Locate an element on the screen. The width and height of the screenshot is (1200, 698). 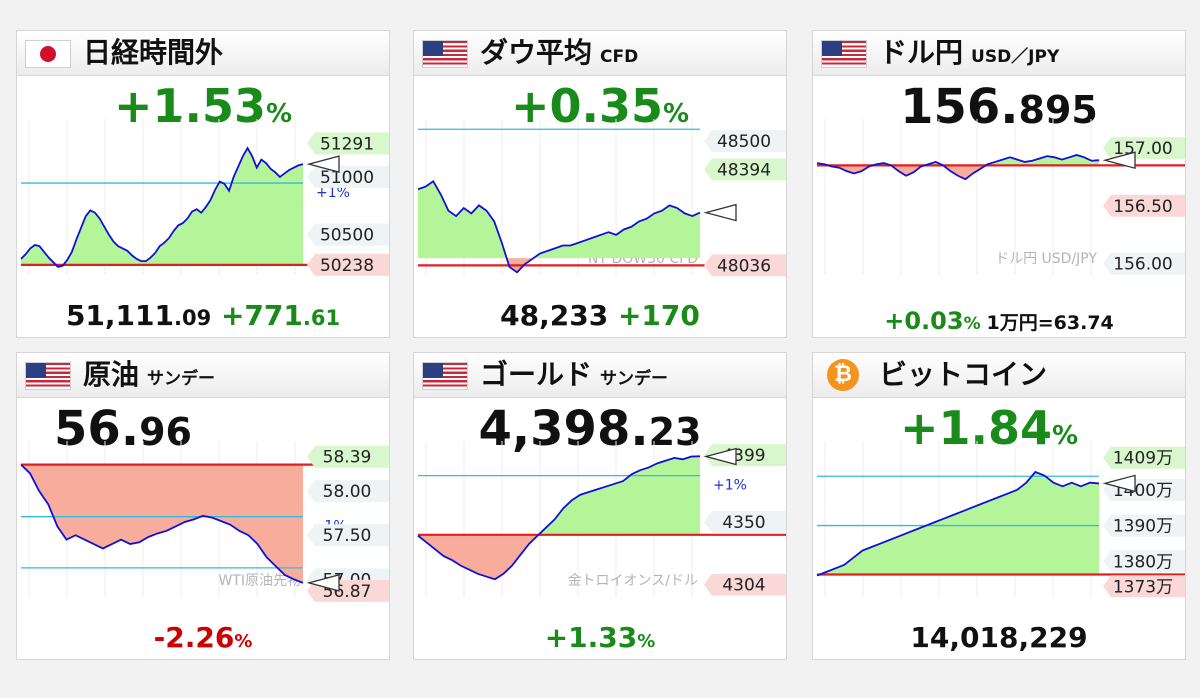
axis-tag-red: 48036 is located at coordinates (745, 265).